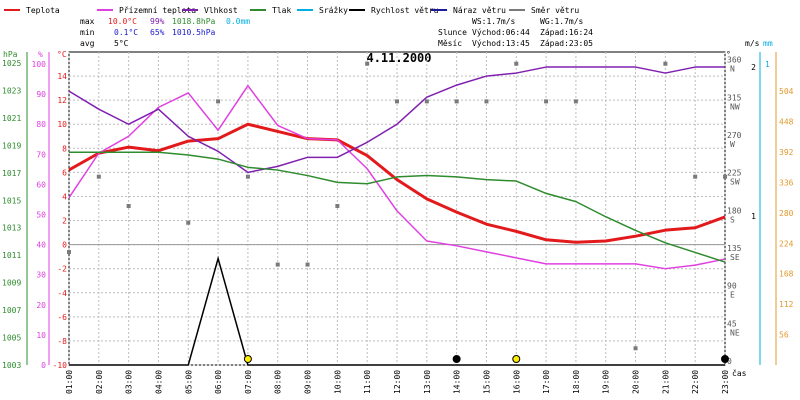  Describe the element at coordinates (43, 365) in the screenshot. I see `humidity-tick-label: 0` at that location.